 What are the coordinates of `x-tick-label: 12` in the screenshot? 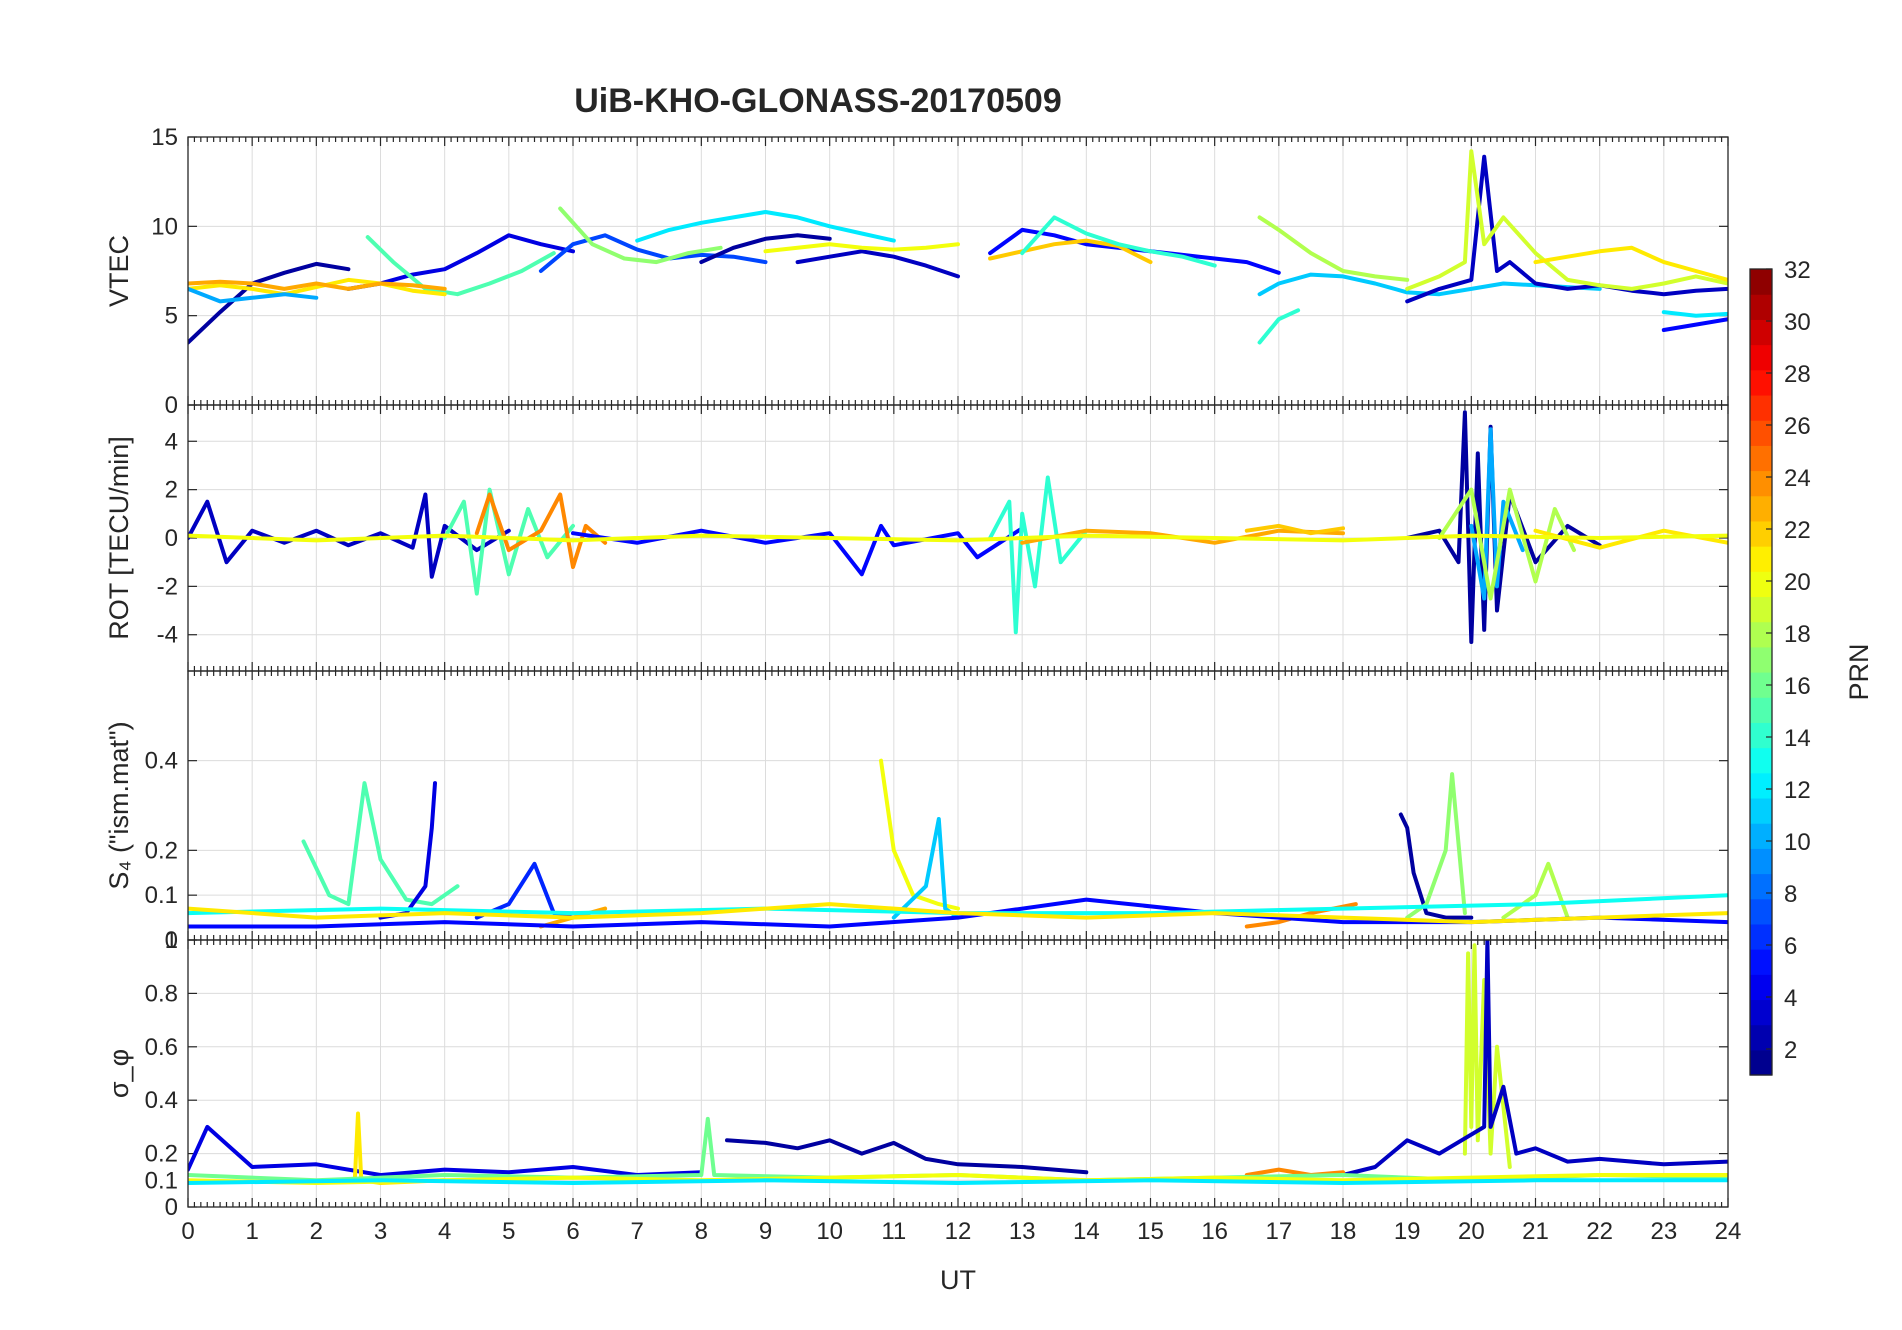 It's located at (958, 1231).